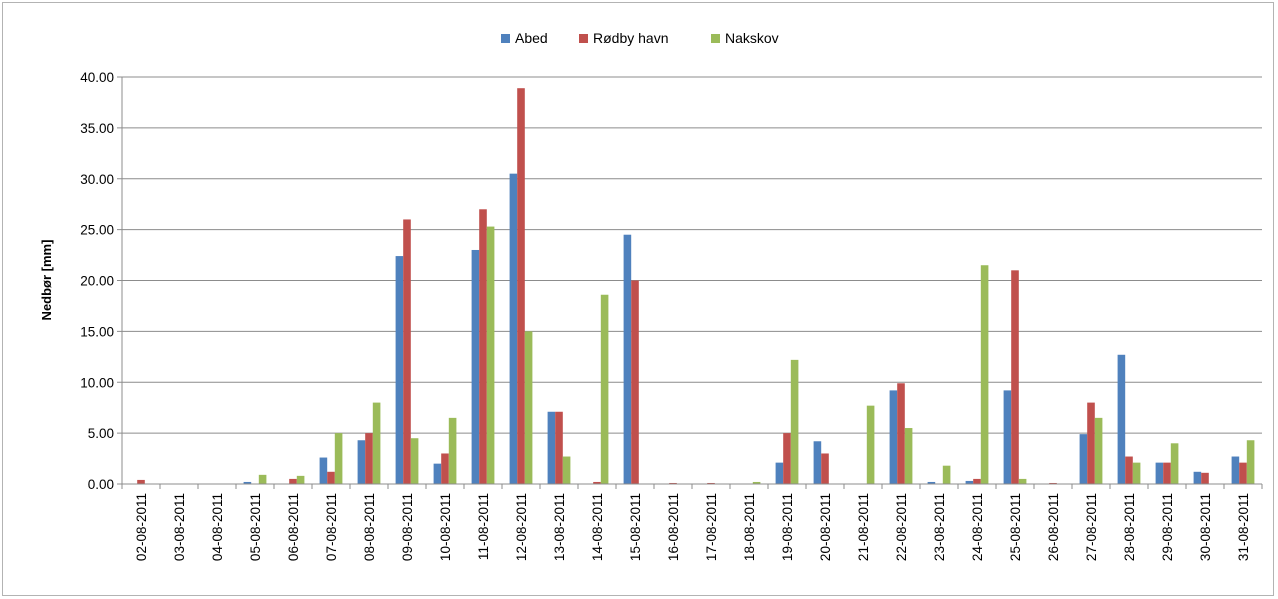 This screenshot has height=599, width=1278. I want to click on x-tick-label: 30-08-2011, so click(1205, 527).